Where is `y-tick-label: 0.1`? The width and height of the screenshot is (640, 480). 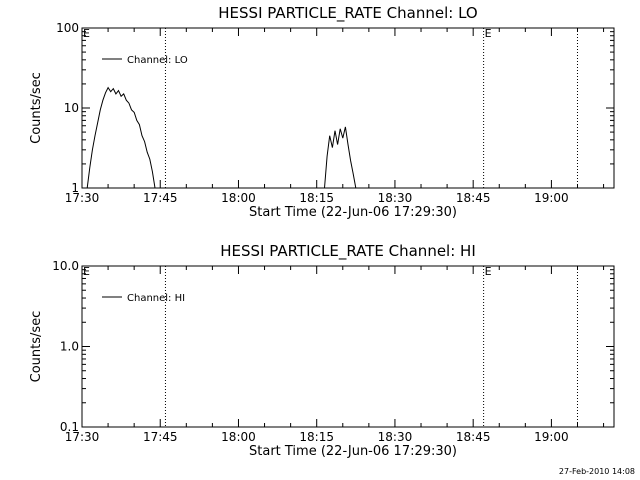 y-tick-label: 0.1 is located at coordinates (69, 427).